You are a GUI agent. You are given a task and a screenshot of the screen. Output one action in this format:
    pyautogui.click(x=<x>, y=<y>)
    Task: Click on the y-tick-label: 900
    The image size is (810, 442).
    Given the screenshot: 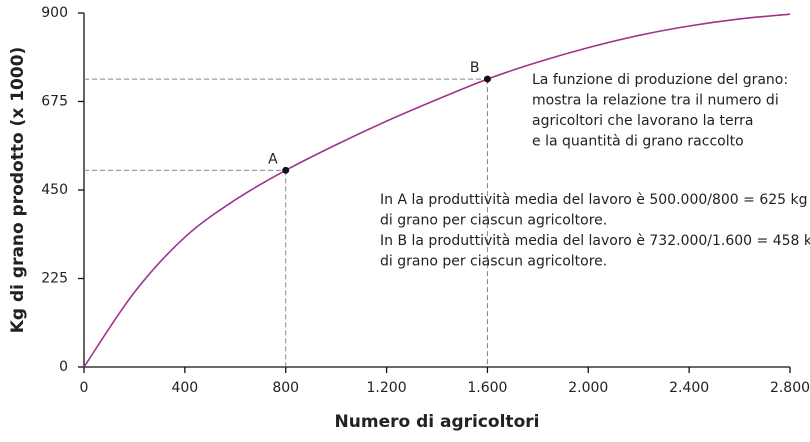 What is the action you would take?
    pyautogui.click(x=54, y=13)
    